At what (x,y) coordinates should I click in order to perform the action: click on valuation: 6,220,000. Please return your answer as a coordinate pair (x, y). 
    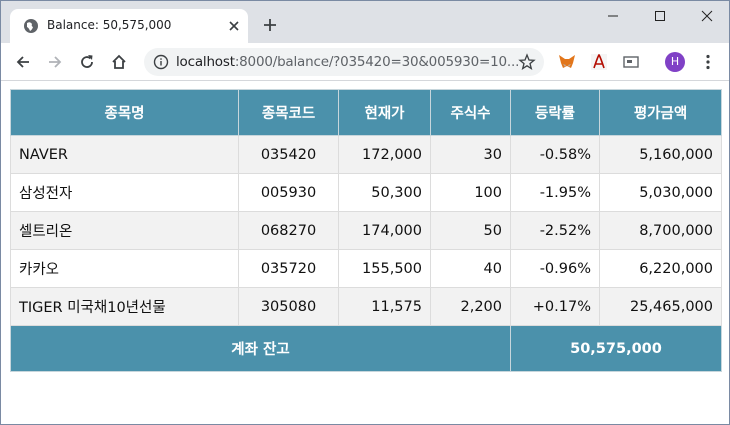
    Looking at the image, I should click on (660, 268).